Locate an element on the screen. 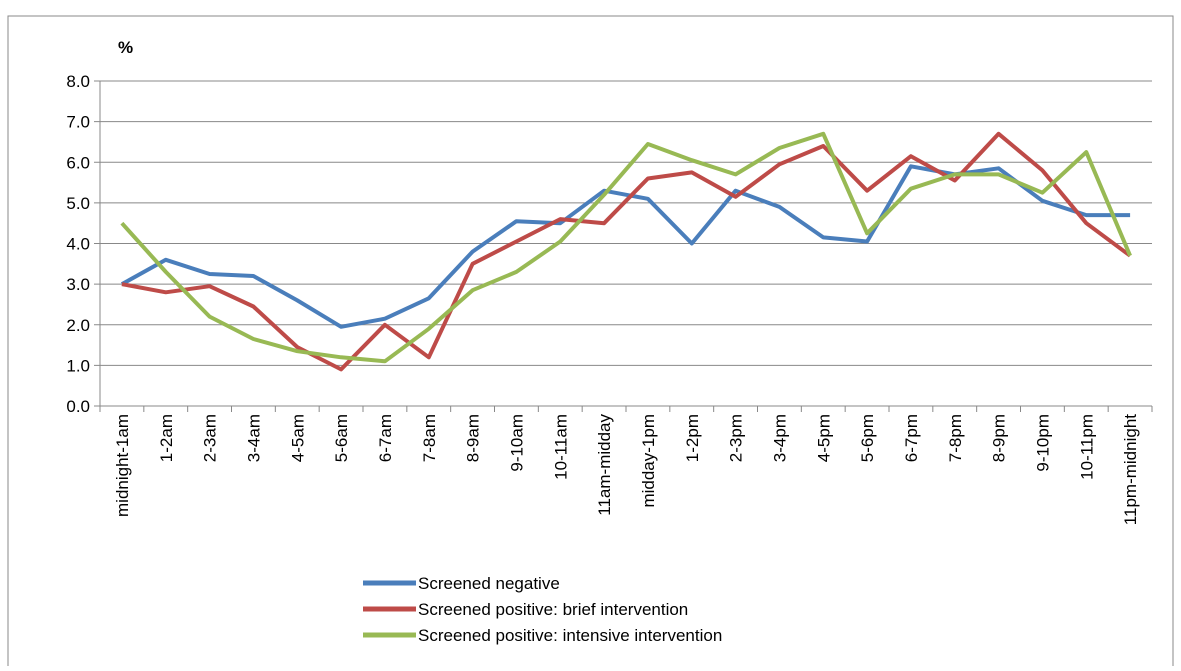  x-tick-label: 4-5pm is located at coordinates (823, 438).